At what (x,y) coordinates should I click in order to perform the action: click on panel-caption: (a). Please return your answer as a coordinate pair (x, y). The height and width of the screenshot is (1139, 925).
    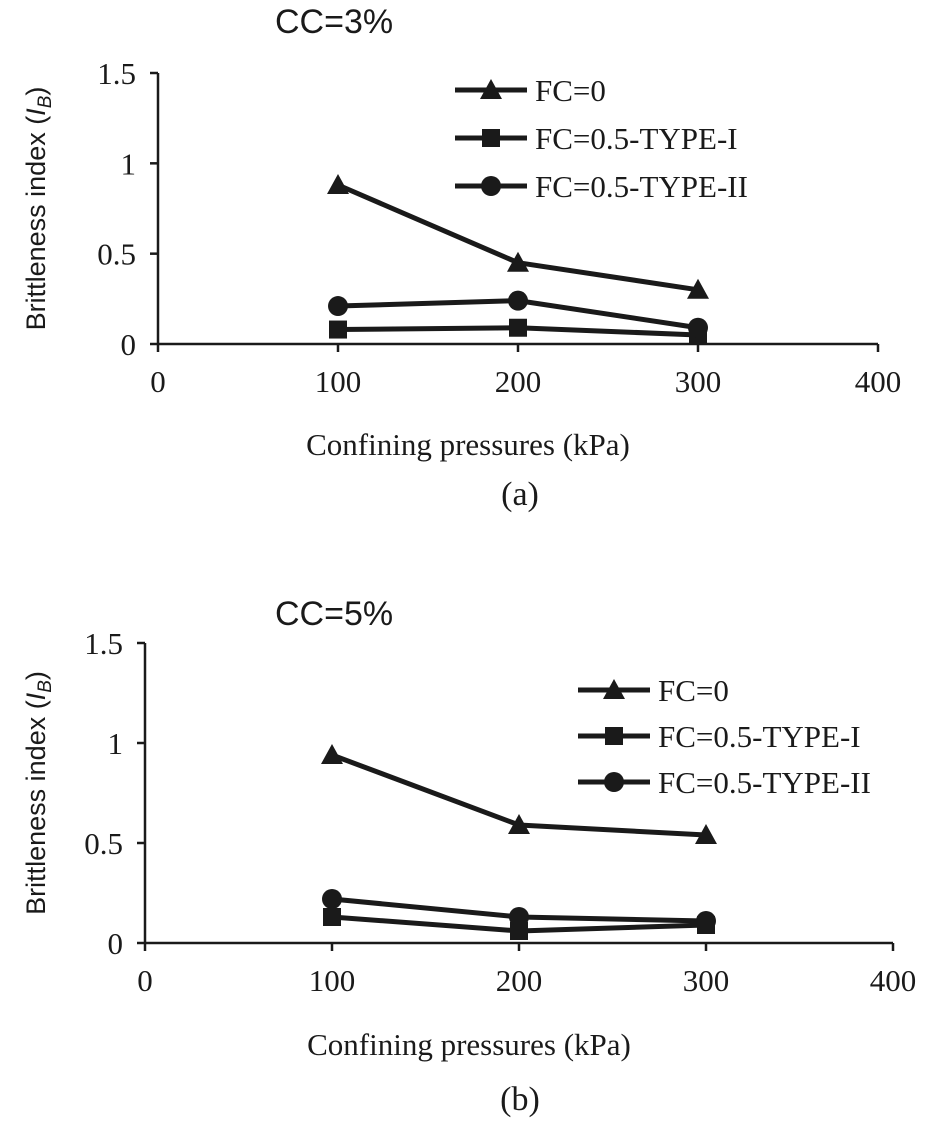
    Looking at the image, I should click on (520, 494).